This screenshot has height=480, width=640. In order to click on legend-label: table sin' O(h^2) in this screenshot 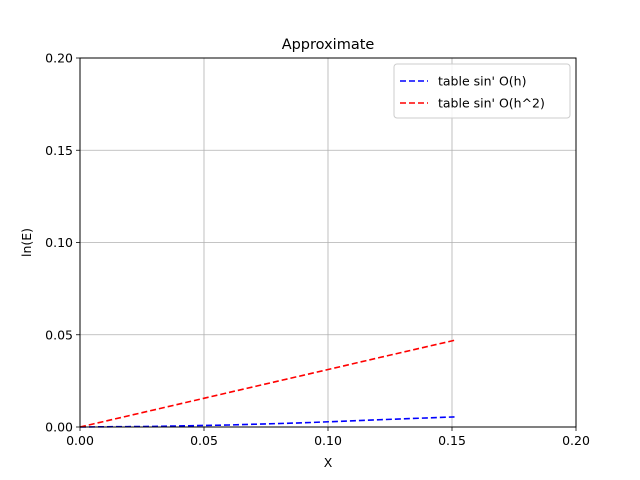, I will do `click(491, 103)`.